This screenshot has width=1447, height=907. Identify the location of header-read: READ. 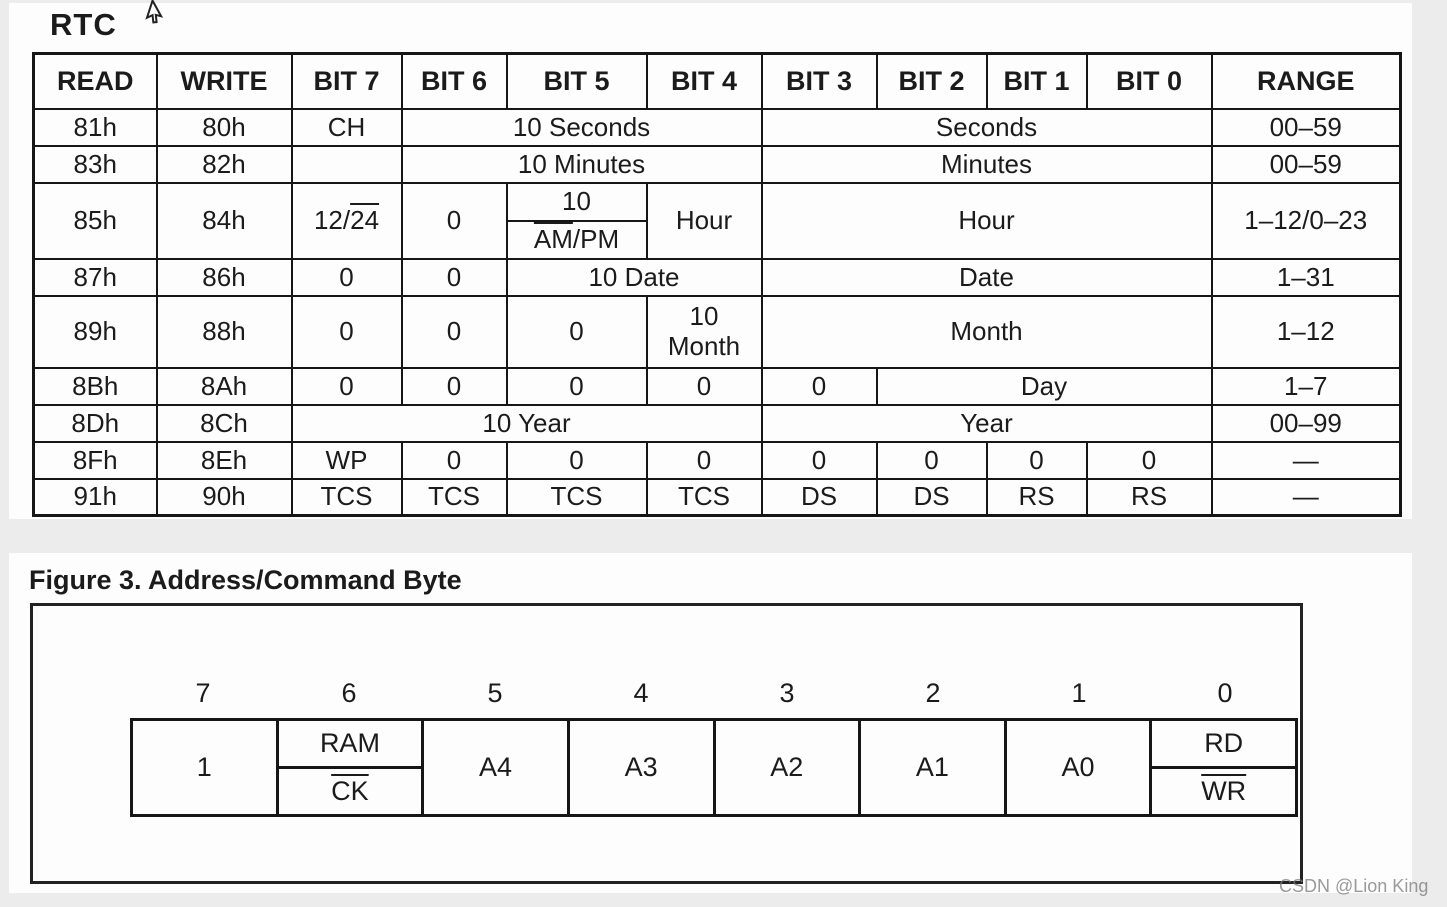
(95, 81).